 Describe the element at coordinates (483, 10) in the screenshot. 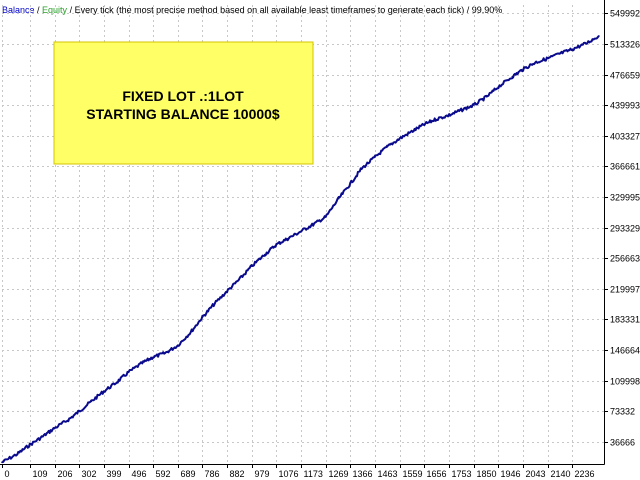

I see `modelling-quality-text: / 99.90%` at that location.